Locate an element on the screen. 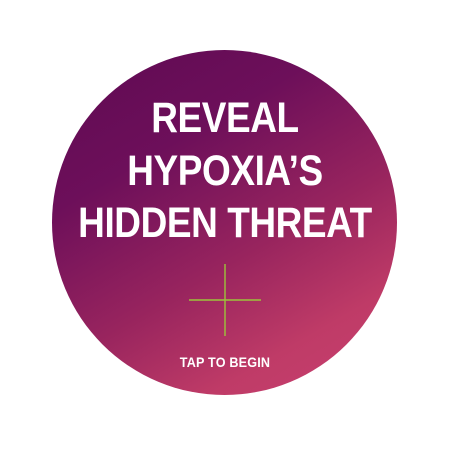 The height and width of the screenshot is (450, 450). headline-line-1: REVEAL is located at coordinates (225, 118).